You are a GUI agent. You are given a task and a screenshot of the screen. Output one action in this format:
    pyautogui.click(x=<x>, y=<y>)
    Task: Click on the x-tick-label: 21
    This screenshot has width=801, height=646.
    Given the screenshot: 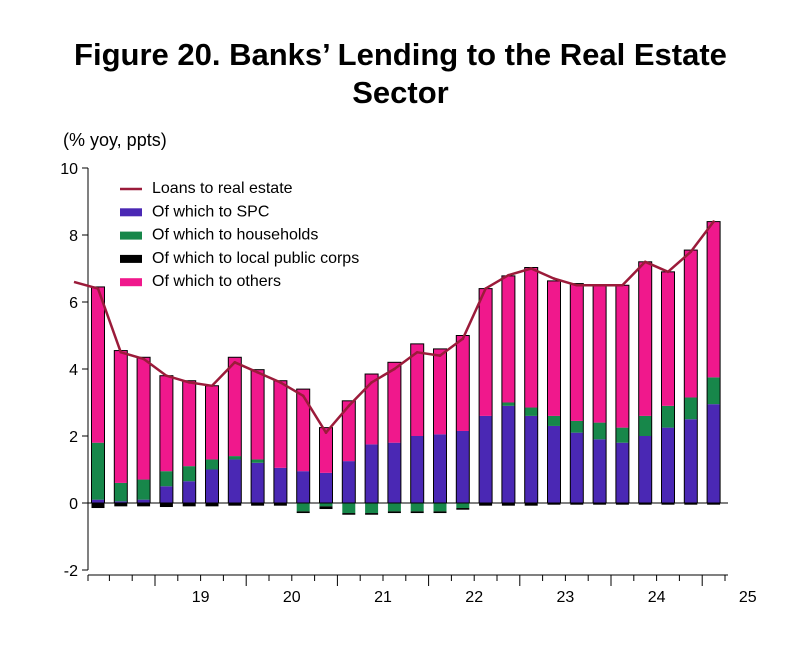 What is the action you would take?
    pyautogui.click(x=383, y=597)
    